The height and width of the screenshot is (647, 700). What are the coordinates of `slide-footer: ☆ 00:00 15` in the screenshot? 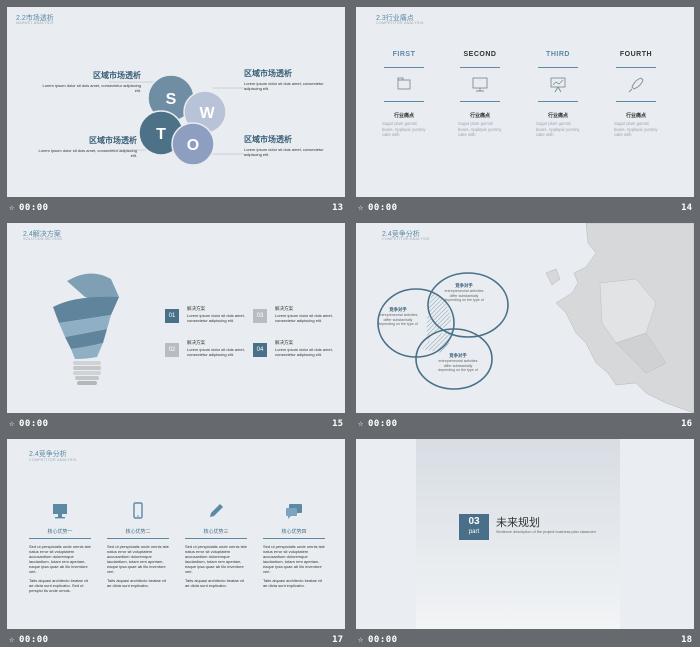 It's located at (176, 424).